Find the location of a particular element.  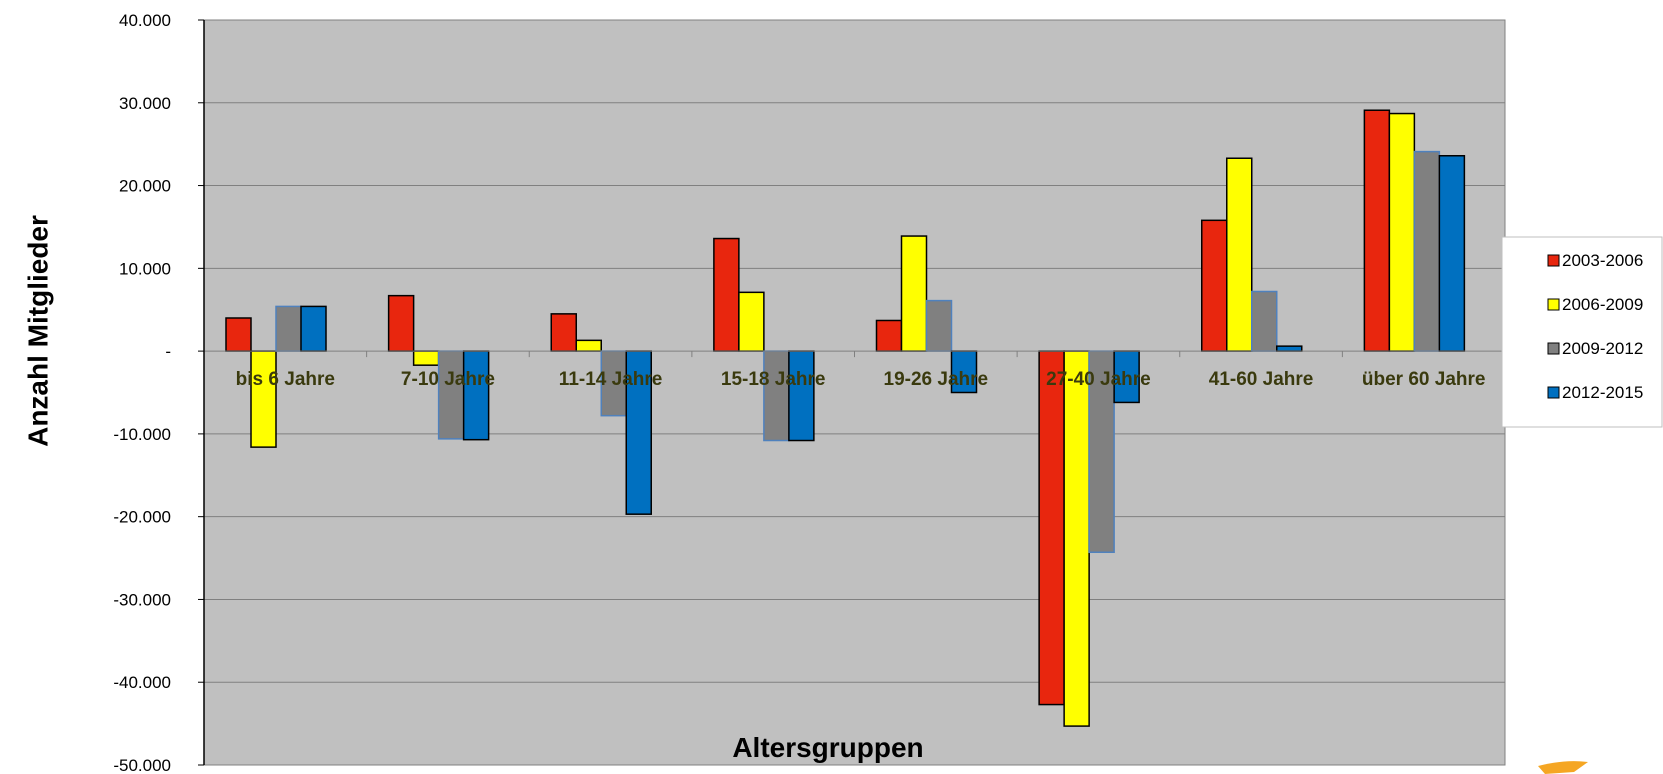

legend-label: 2009-2012 is located at coordinates (1602, 348).